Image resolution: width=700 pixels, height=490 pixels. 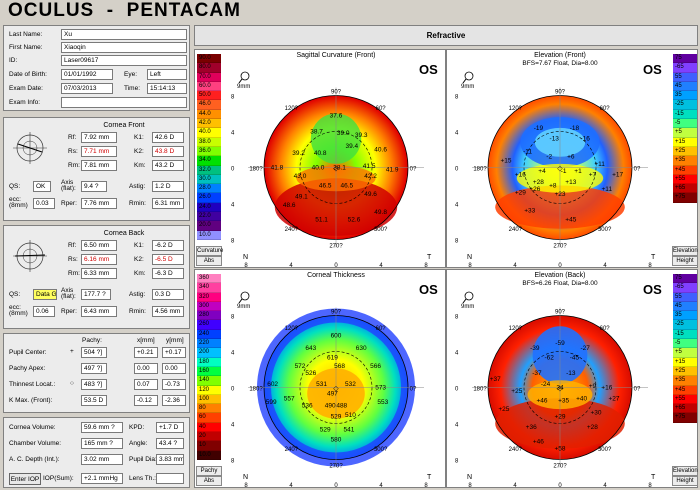 What do you see at coordinates (102, 459) in the screenshot?
I see `chamber-row-value-a: 3.02 mm` at bounding box center [102, 459].